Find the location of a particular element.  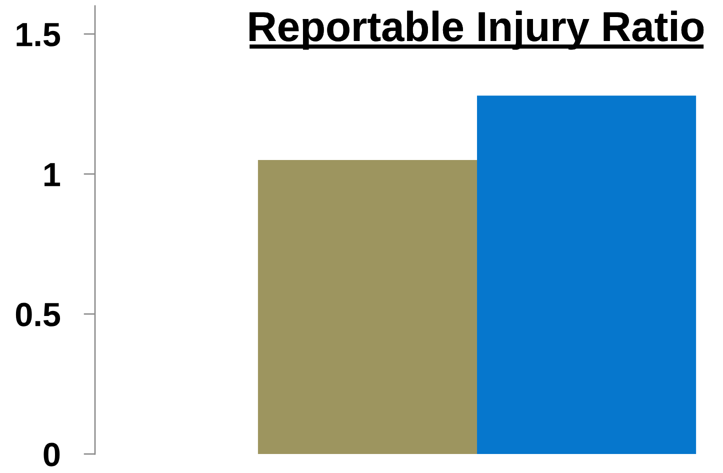

y-tick-label: 0 is located at coordinates (52, 454).